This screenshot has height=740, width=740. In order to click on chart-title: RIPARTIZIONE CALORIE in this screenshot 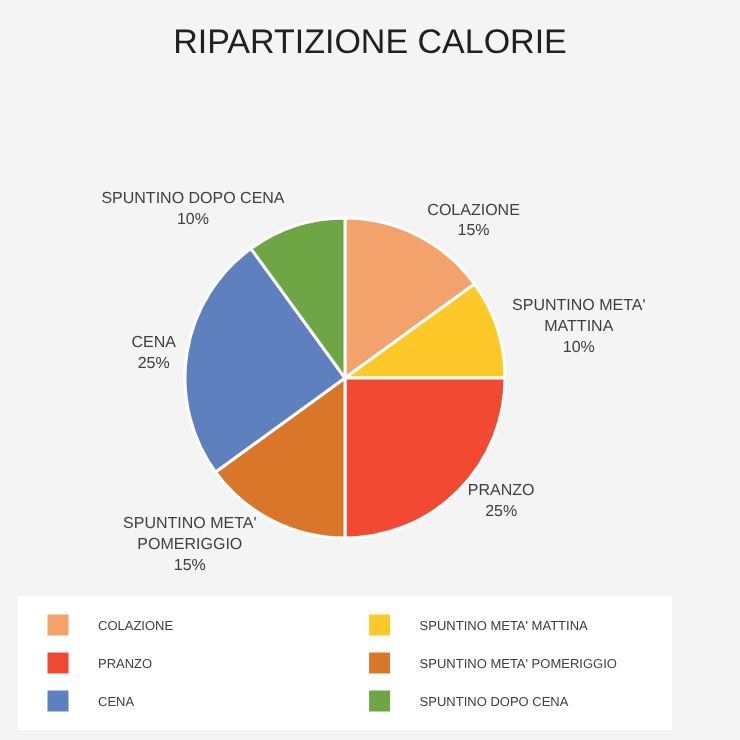, I will do `click(370, 42)`.